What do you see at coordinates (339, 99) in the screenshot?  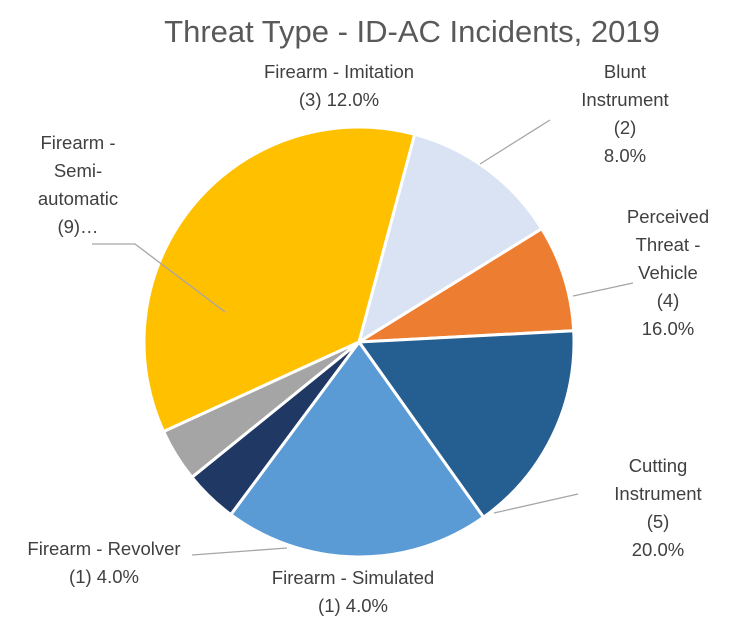 I see `slice-label-line: (3) 12.0%` at bounding box center [339, 99].